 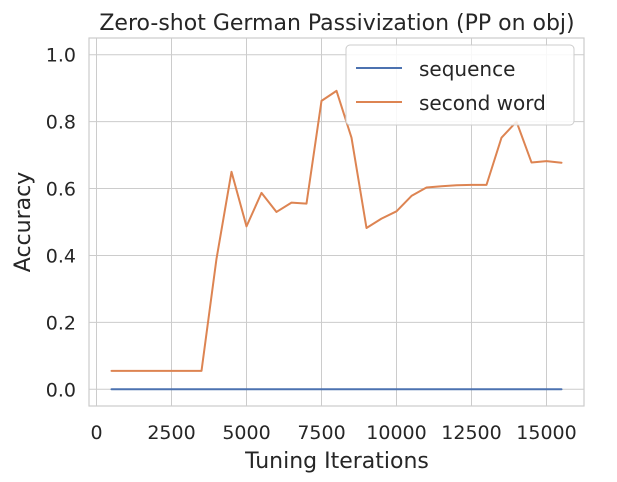 I want to click on legend-label-sequence: sequence, so click(x=467, y=69).